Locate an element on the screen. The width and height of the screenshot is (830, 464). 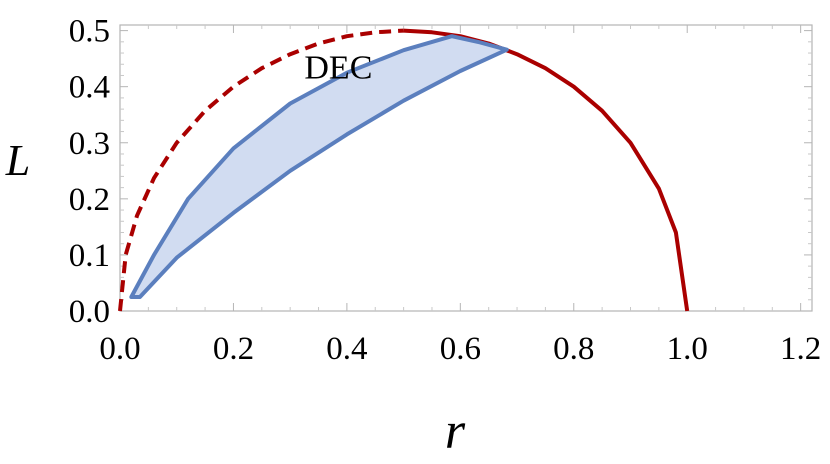
x-tick-label: 0.8 is located at coordinates (573, 349).